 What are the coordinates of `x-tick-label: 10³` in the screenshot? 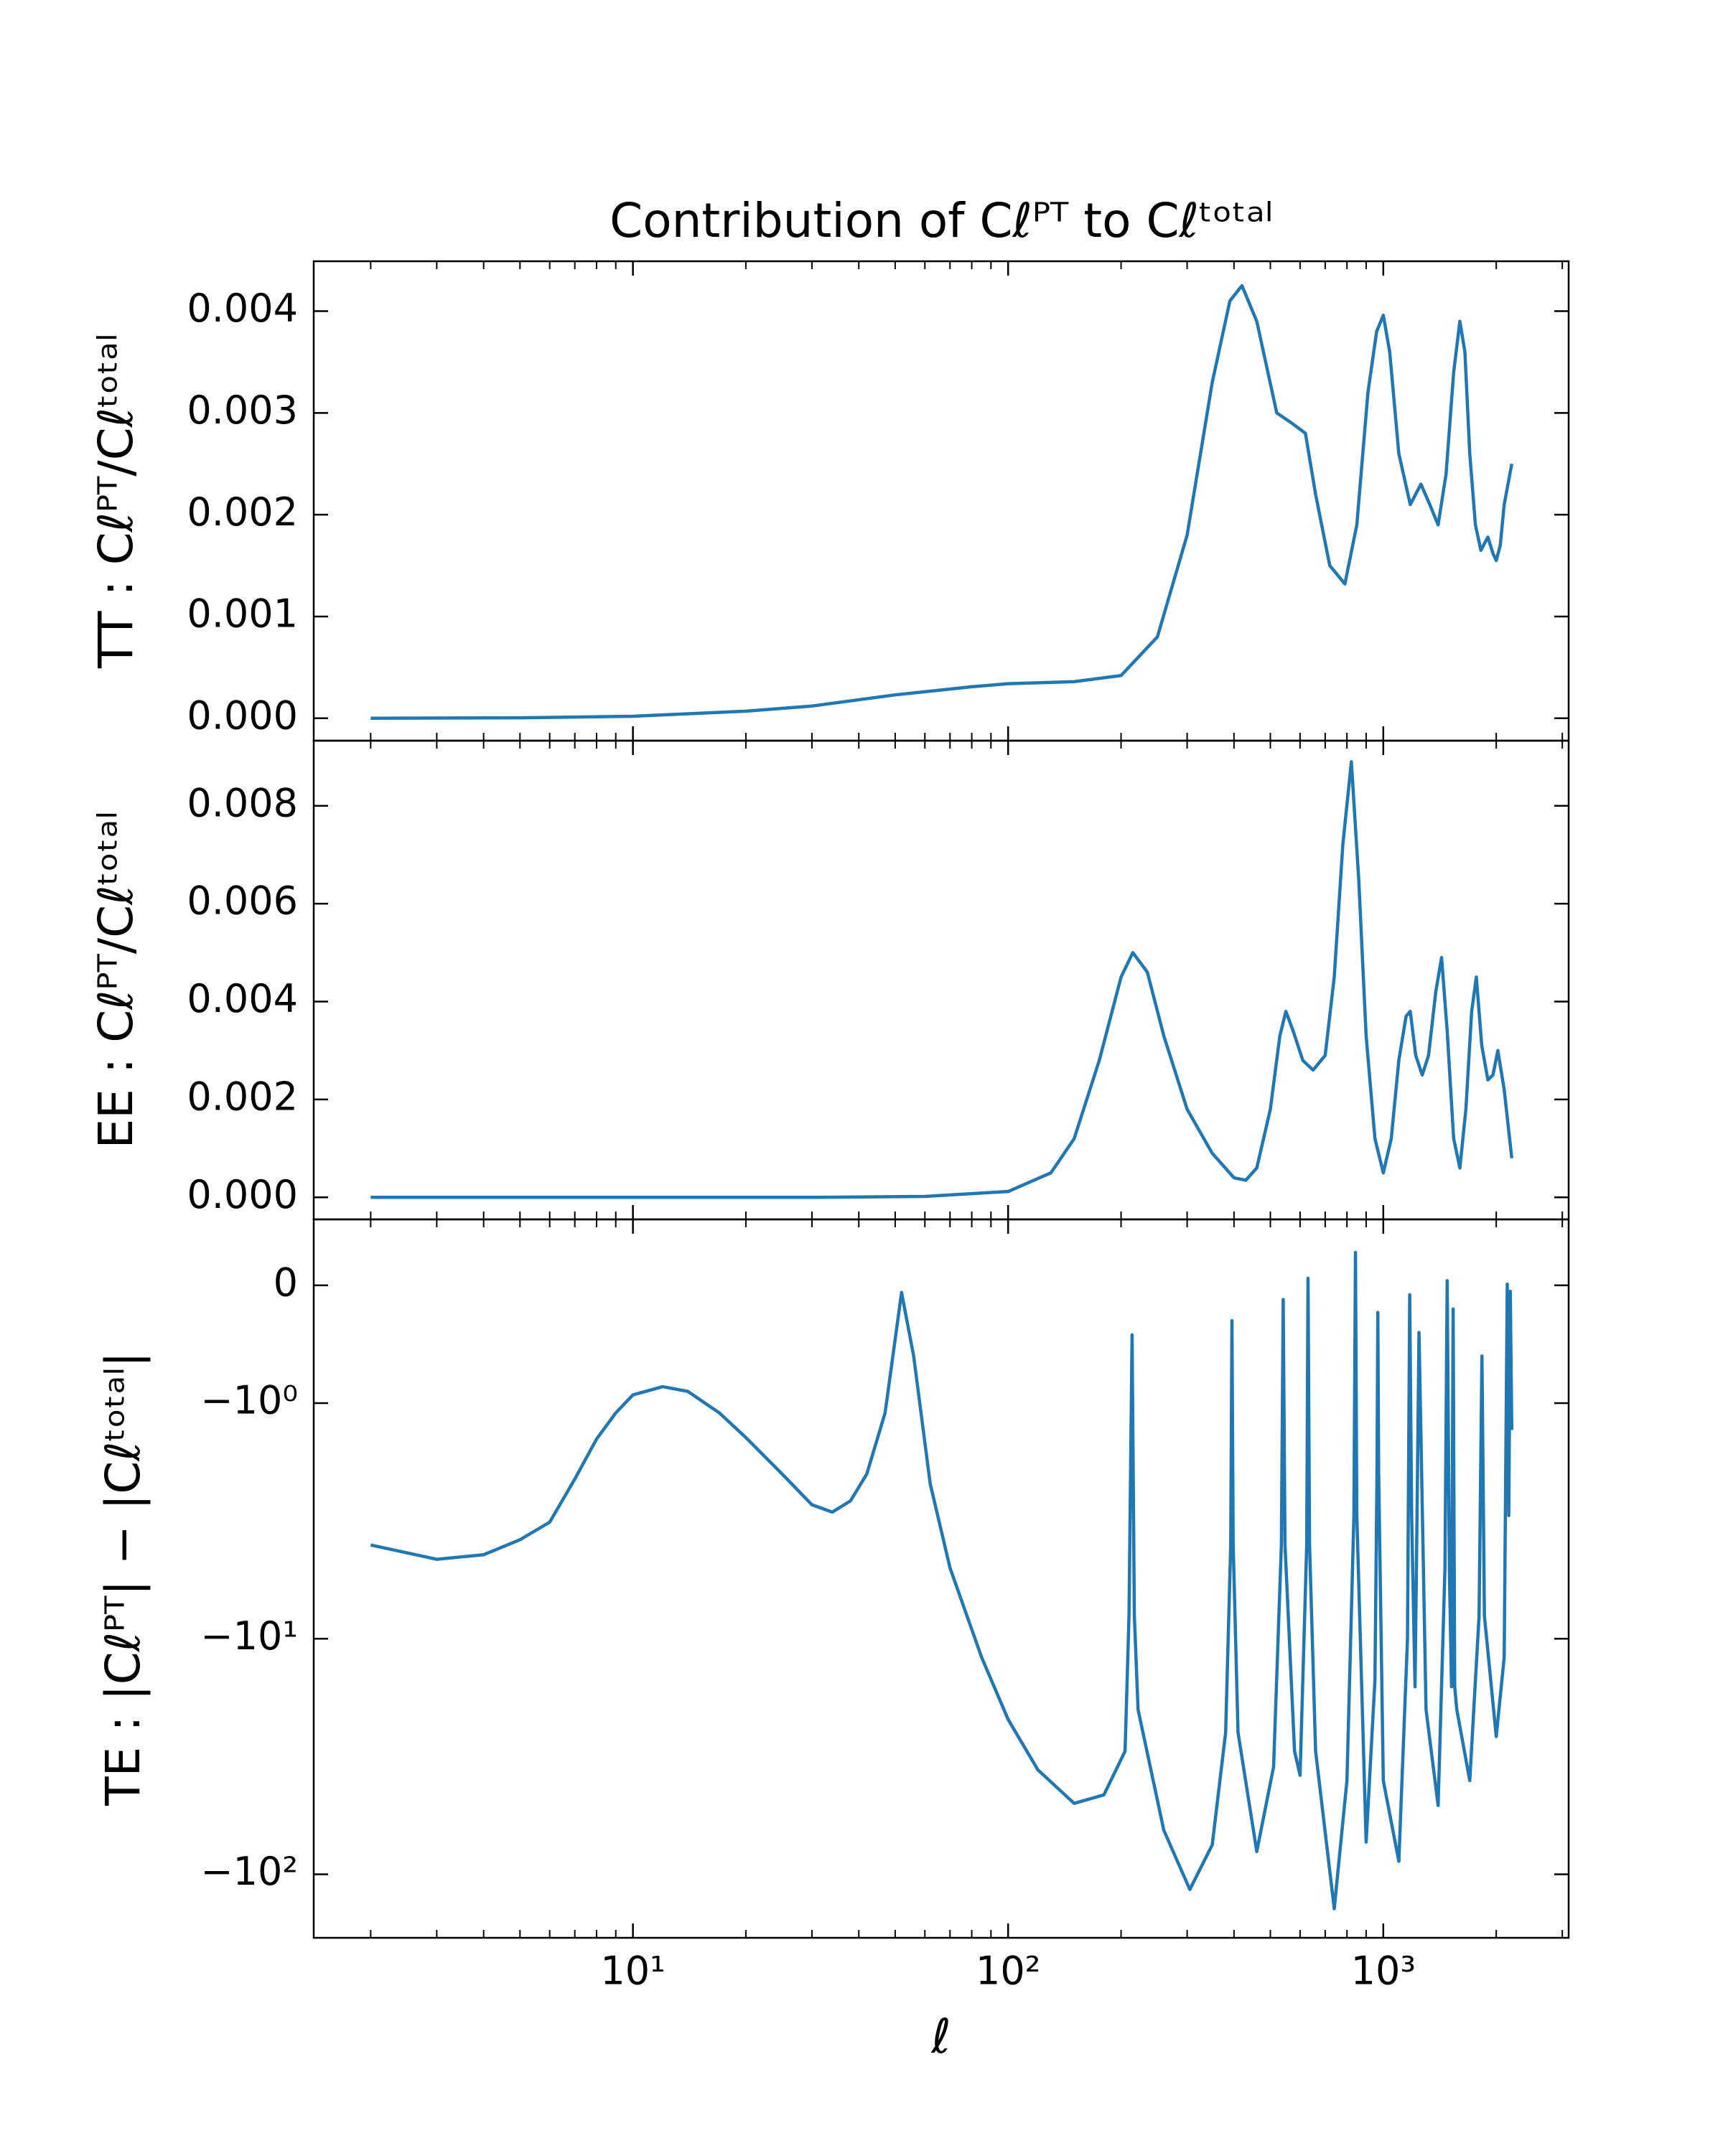 It's located at (1383, 1971).